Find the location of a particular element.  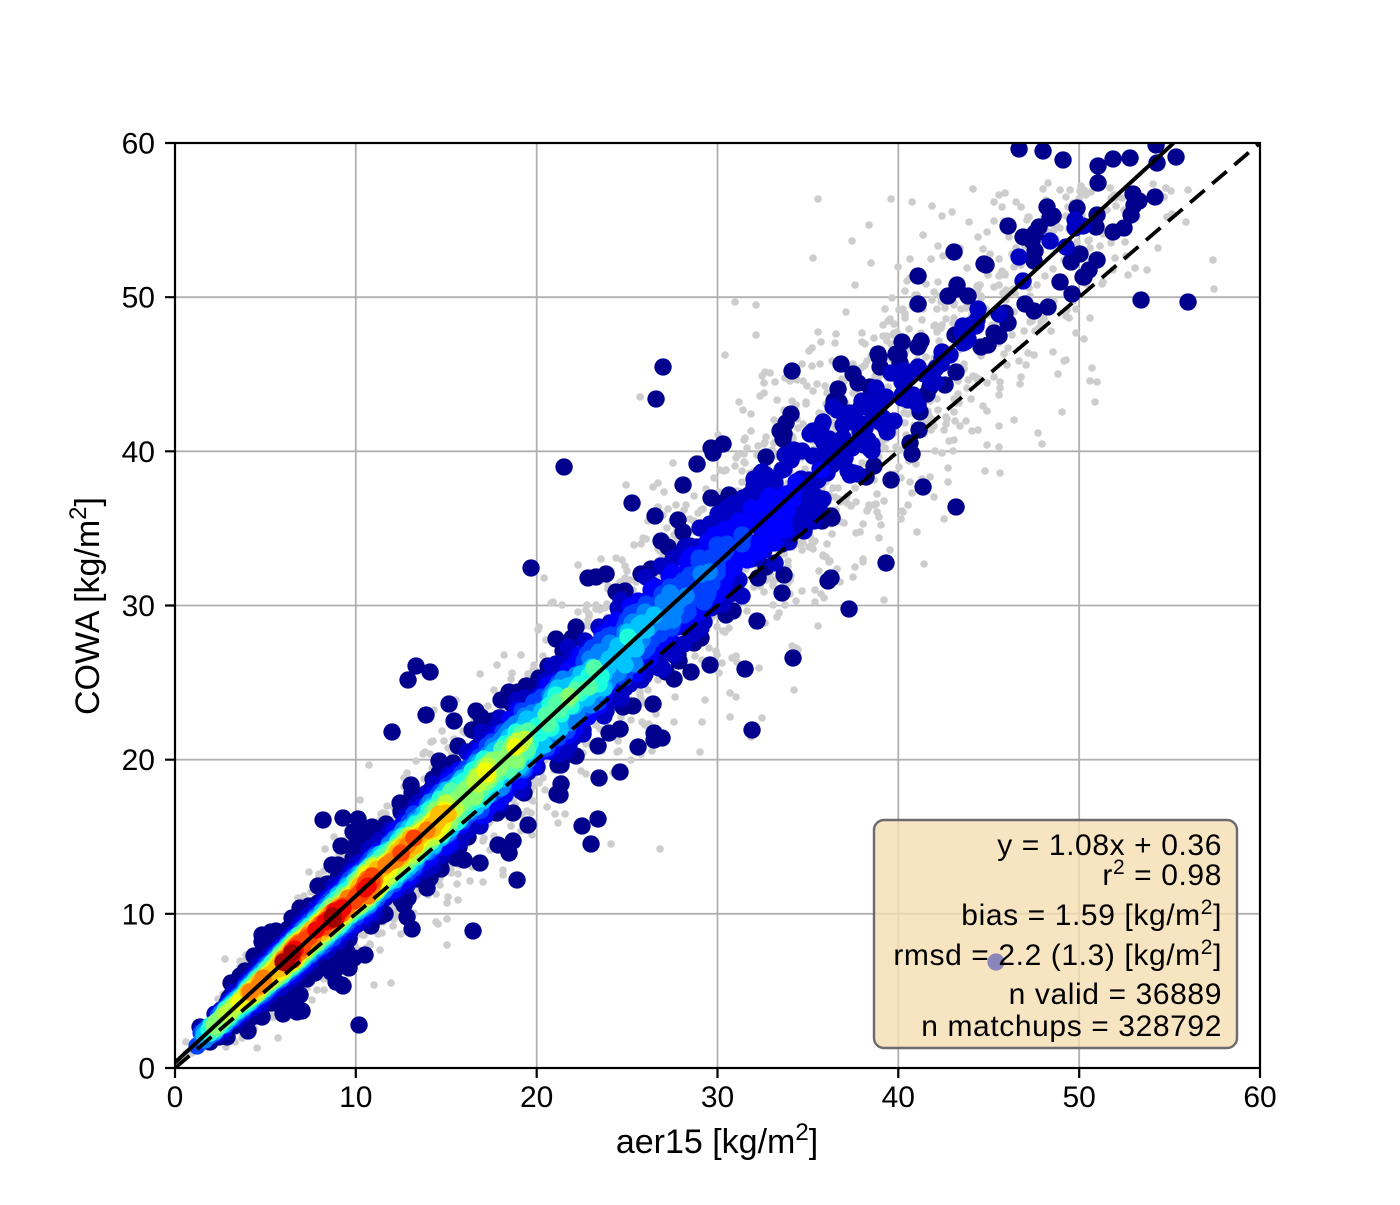

svg-text: n valid = 36889 is located at coordinates (1115, 994).